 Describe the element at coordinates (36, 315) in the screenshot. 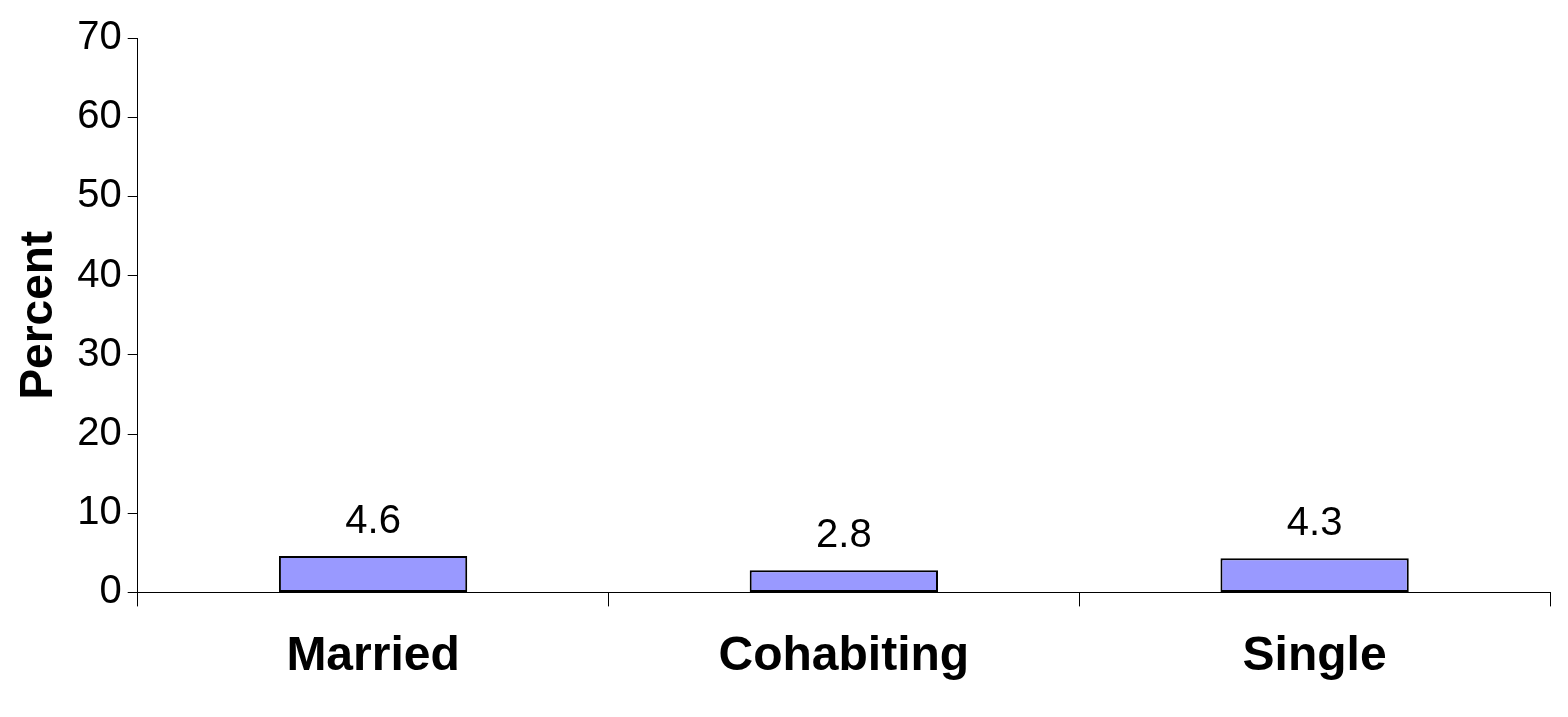

I see `y-axis-title: Percent` at that location.